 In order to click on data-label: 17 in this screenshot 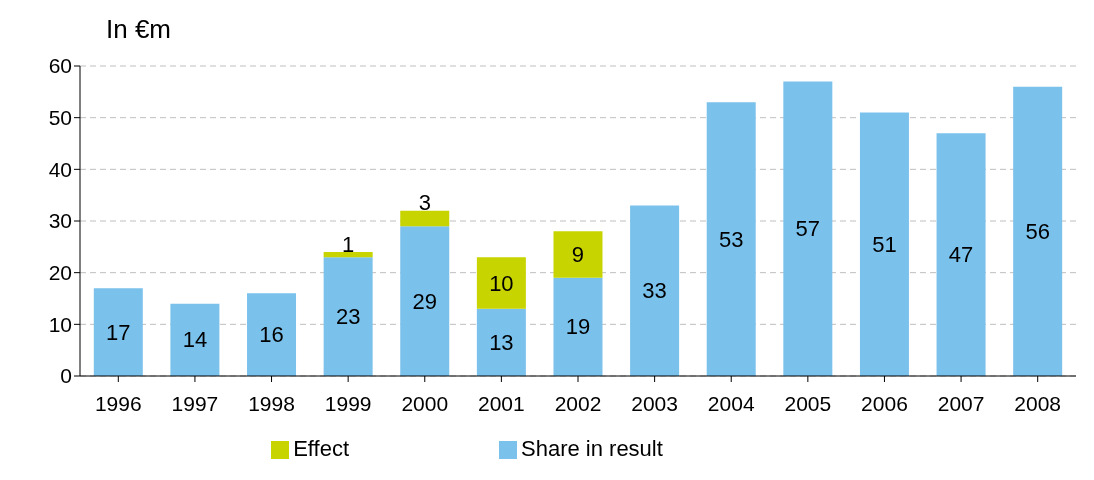, I will do `click(118, 332)`.